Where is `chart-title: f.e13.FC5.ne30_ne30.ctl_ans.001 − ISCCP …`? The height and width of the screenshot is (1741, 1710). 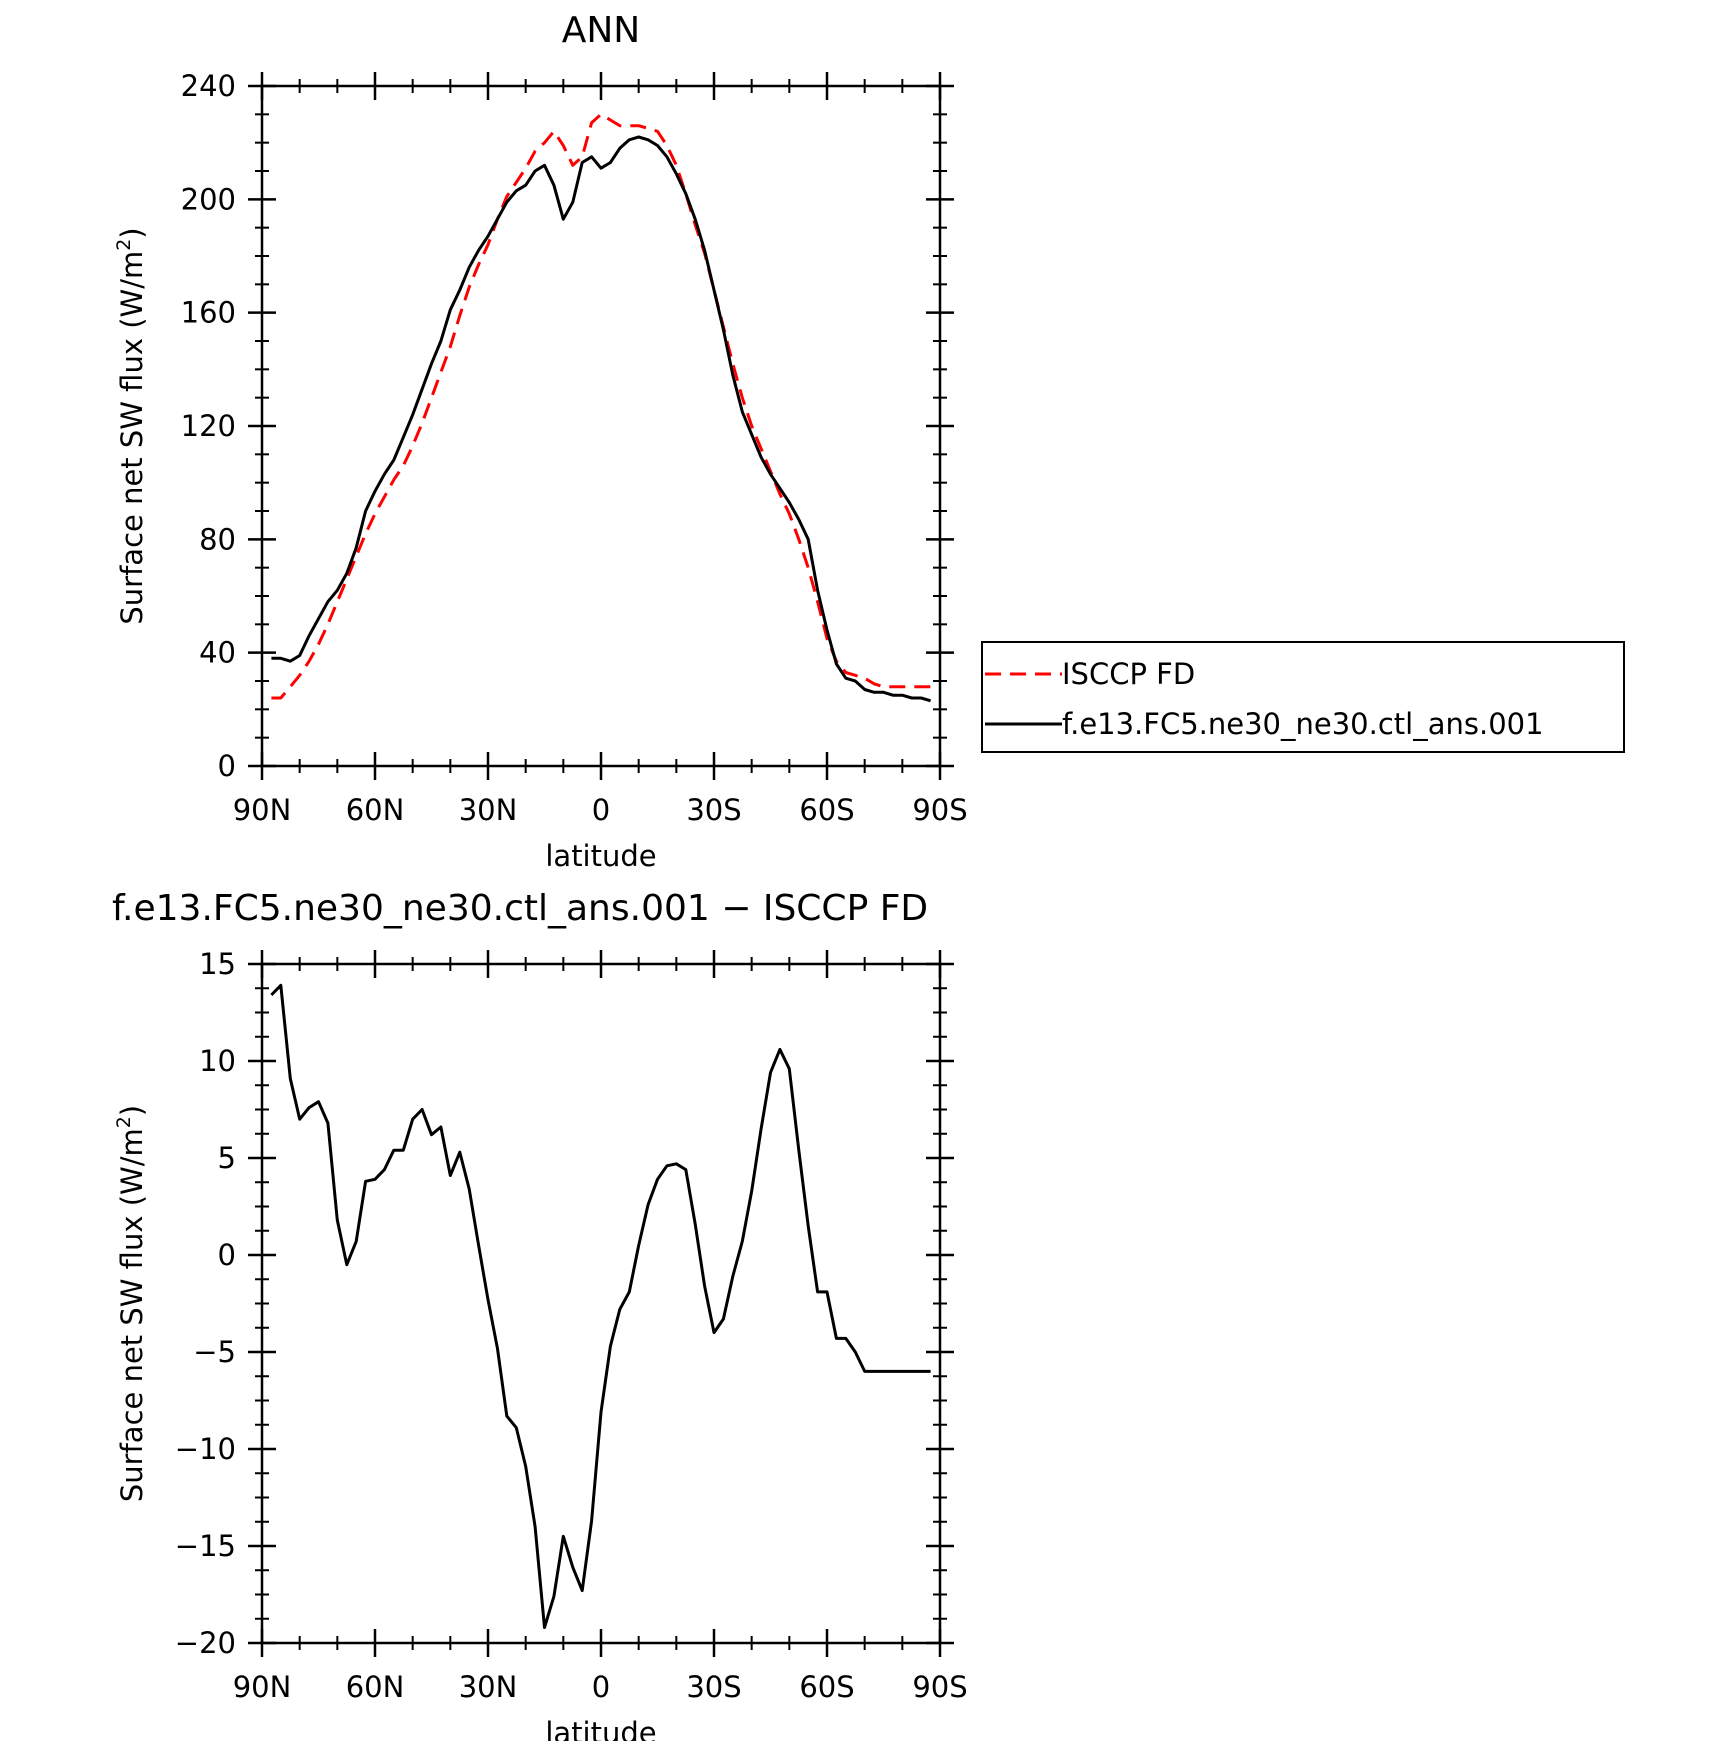
chart-title: f.e13.FC5.ne30_ne30.ctl_ans.001 − ISCCP … is located at coordinates (520, 908).